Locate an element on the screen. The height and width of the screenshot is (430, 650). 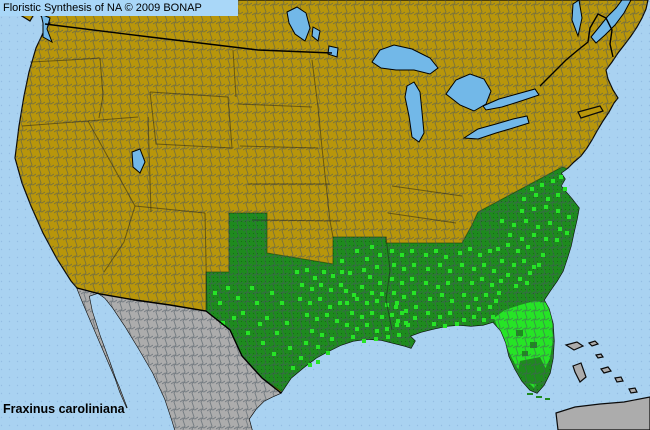
lake-huron is located at coordinates (468, 92).